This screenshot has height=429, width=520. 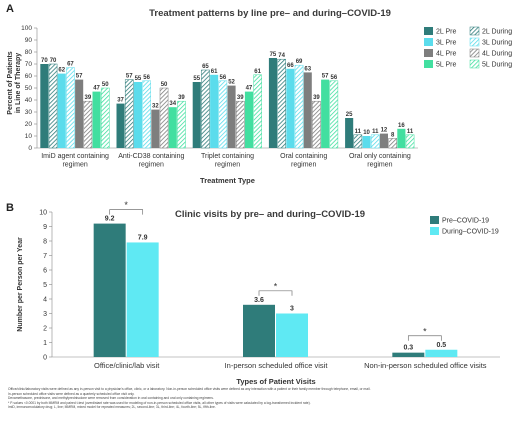 What do you see at coordinates (446, 54) in the screenshot?
I see `legend-label: 4L Pre` at bounding box center [446, 54].